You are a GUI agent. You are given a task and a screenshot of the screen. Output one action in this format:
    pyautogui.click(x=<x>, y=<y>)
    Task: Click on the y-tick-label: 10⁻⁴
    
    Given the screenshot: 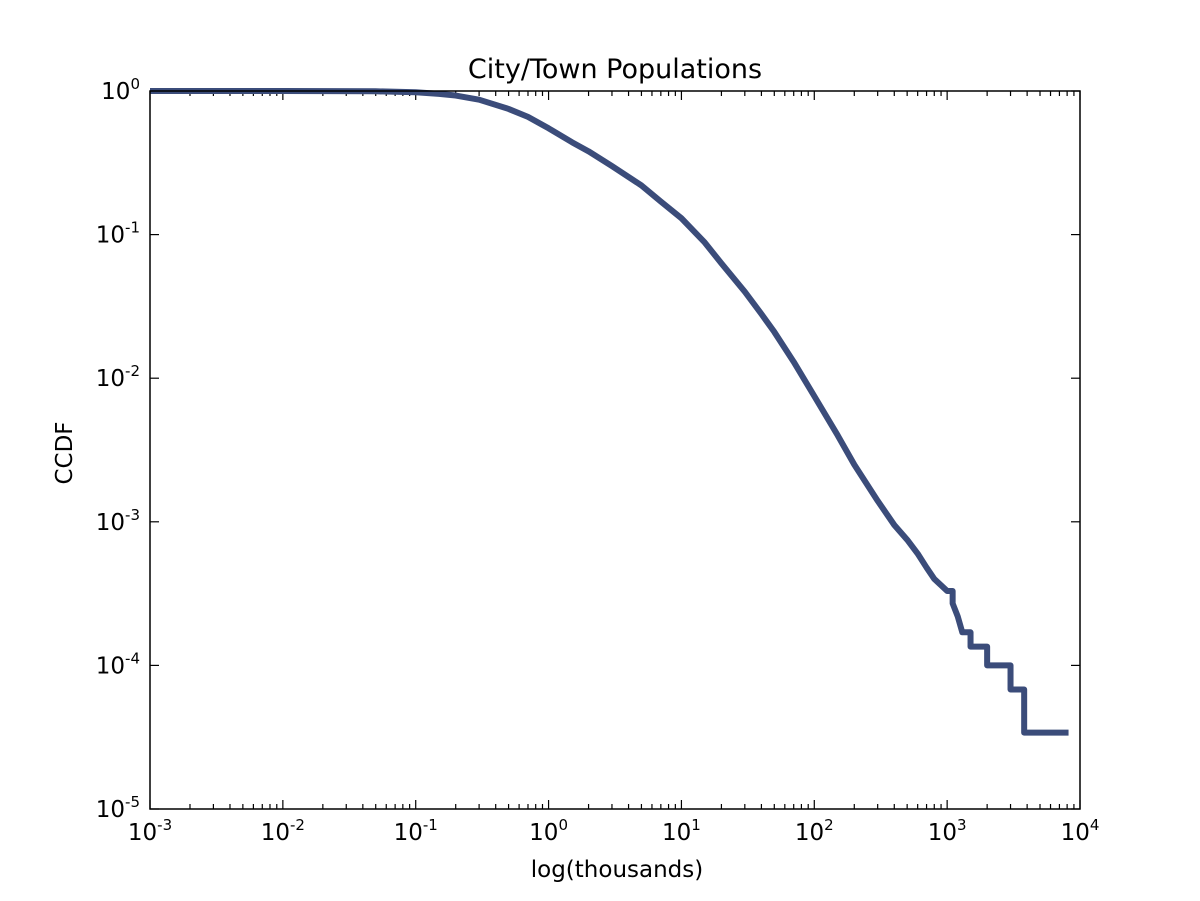 What is the action you would take?
    pyautogui.click(x=118, y=664)
    